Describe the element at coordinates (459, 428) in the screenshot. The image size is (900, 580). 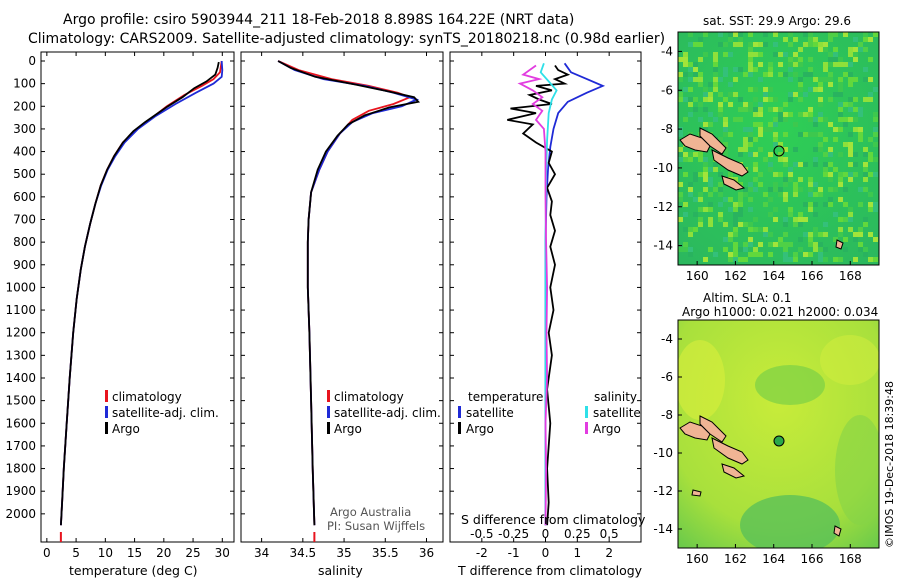
I see `legend-swatch-t-argo` at that location.